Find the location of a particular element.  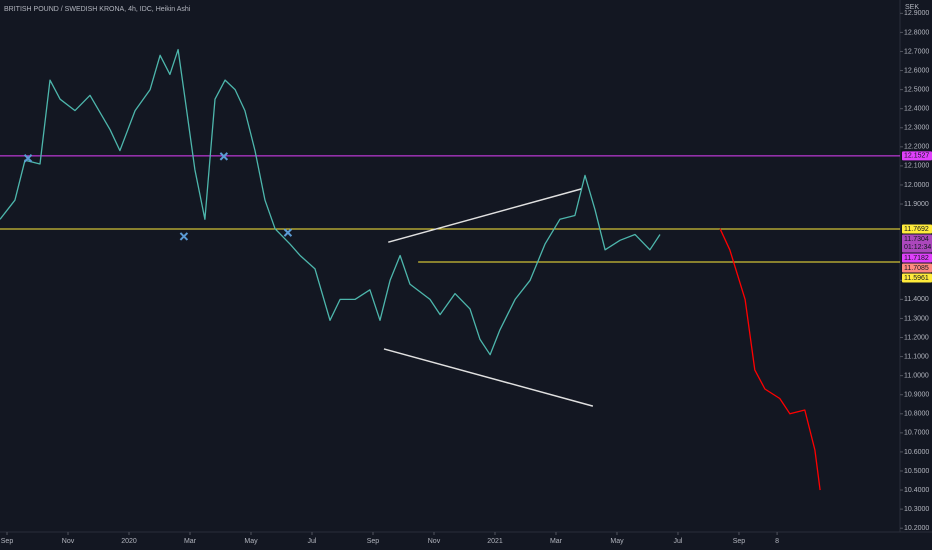

price-tag-label: 12.1527 is located at coordinates (916, 156).